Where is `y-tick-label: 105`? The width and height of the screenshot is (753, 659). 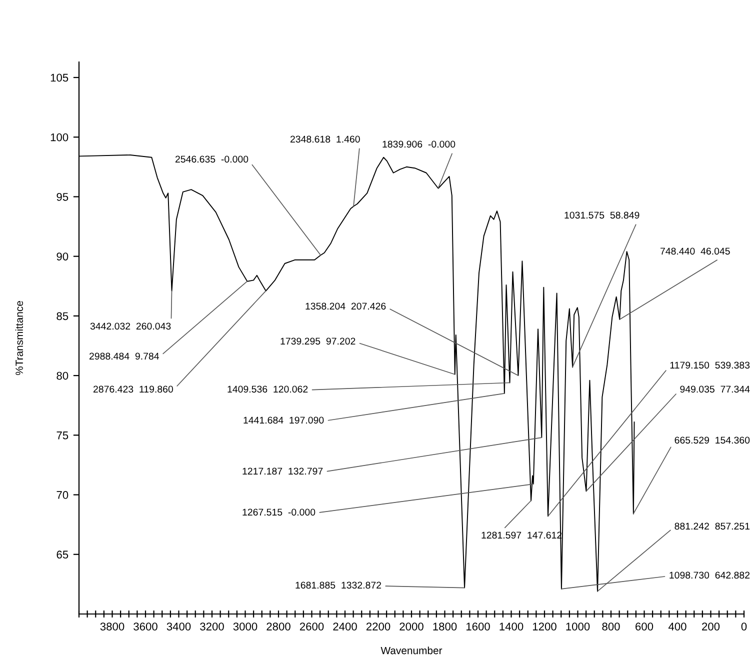
y-tick-label: 105 is located at coordinates (59, 78).